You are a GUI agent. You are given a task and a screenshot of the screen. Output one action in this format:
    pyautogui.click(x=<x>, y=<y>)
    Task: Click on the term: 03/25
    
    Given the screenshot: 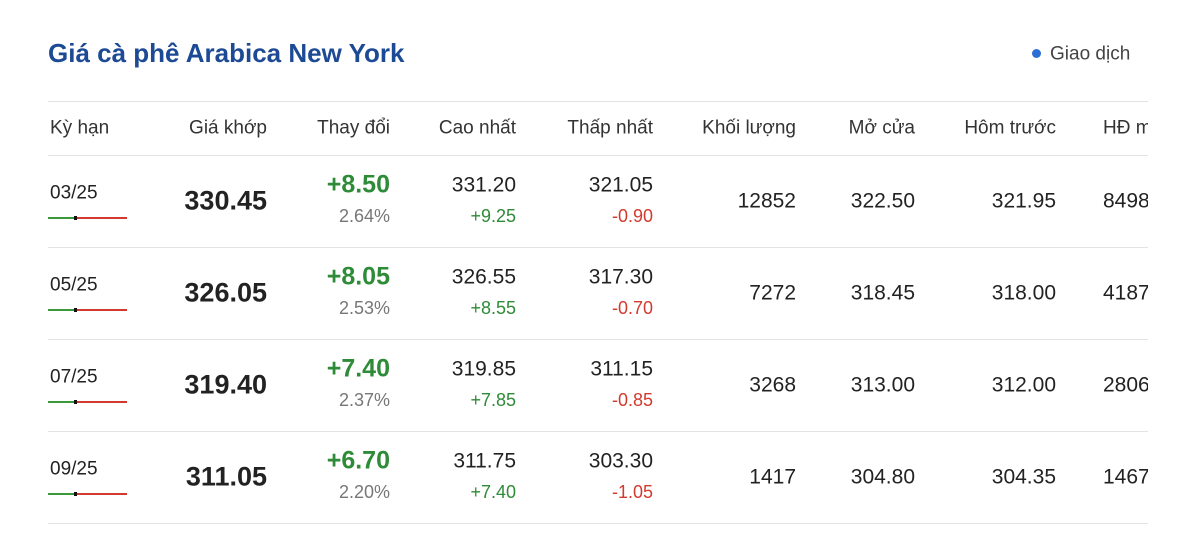 What is the action you would take?
    pyautogui.click(x=74, y=193)
    